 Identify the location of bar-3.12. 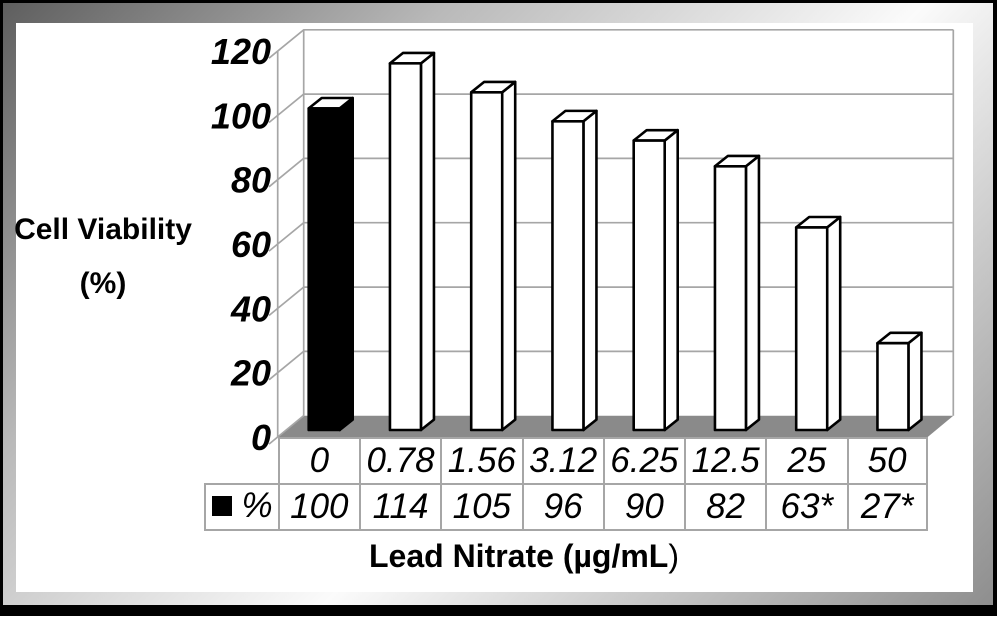
(574, 270).